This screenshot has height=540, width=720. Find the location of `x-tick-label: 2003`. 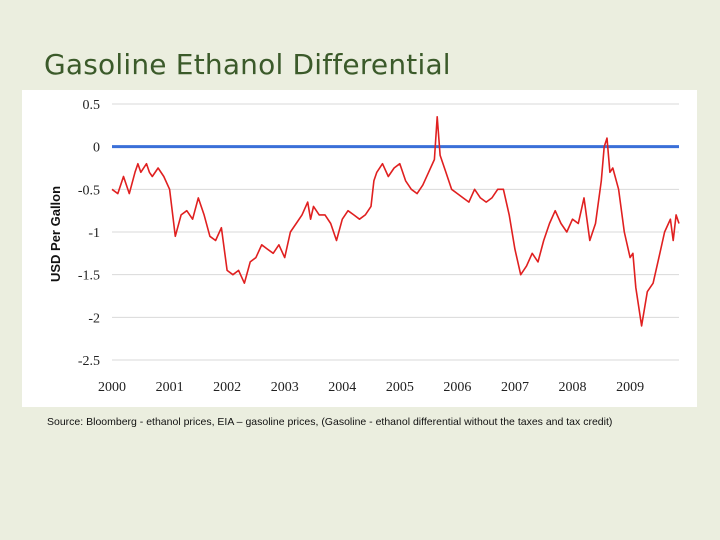

x-tick-label: 2003 is located at coordinates (285, 387).